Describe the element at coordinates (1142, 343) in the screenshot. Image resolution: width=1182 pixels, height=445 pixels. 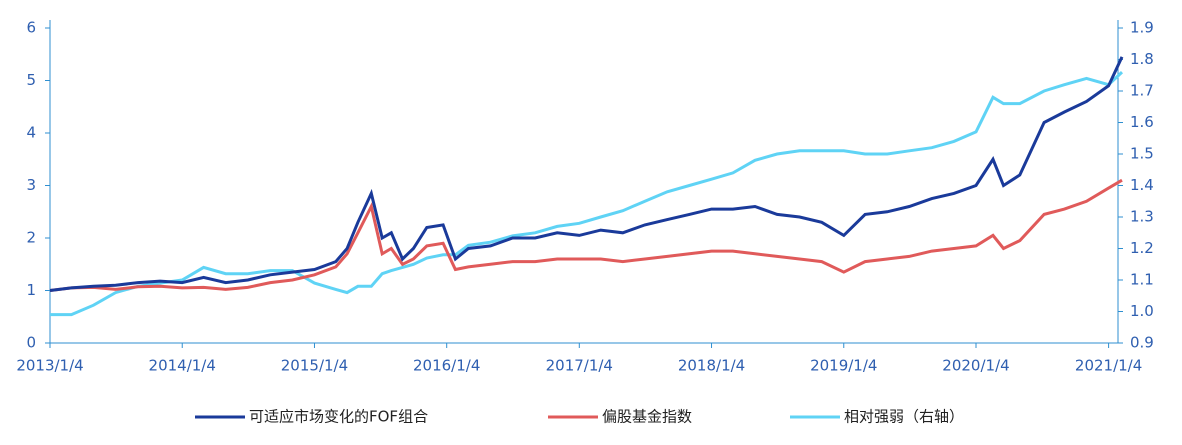
I see `y2-tick-label: 0.9` at that location.